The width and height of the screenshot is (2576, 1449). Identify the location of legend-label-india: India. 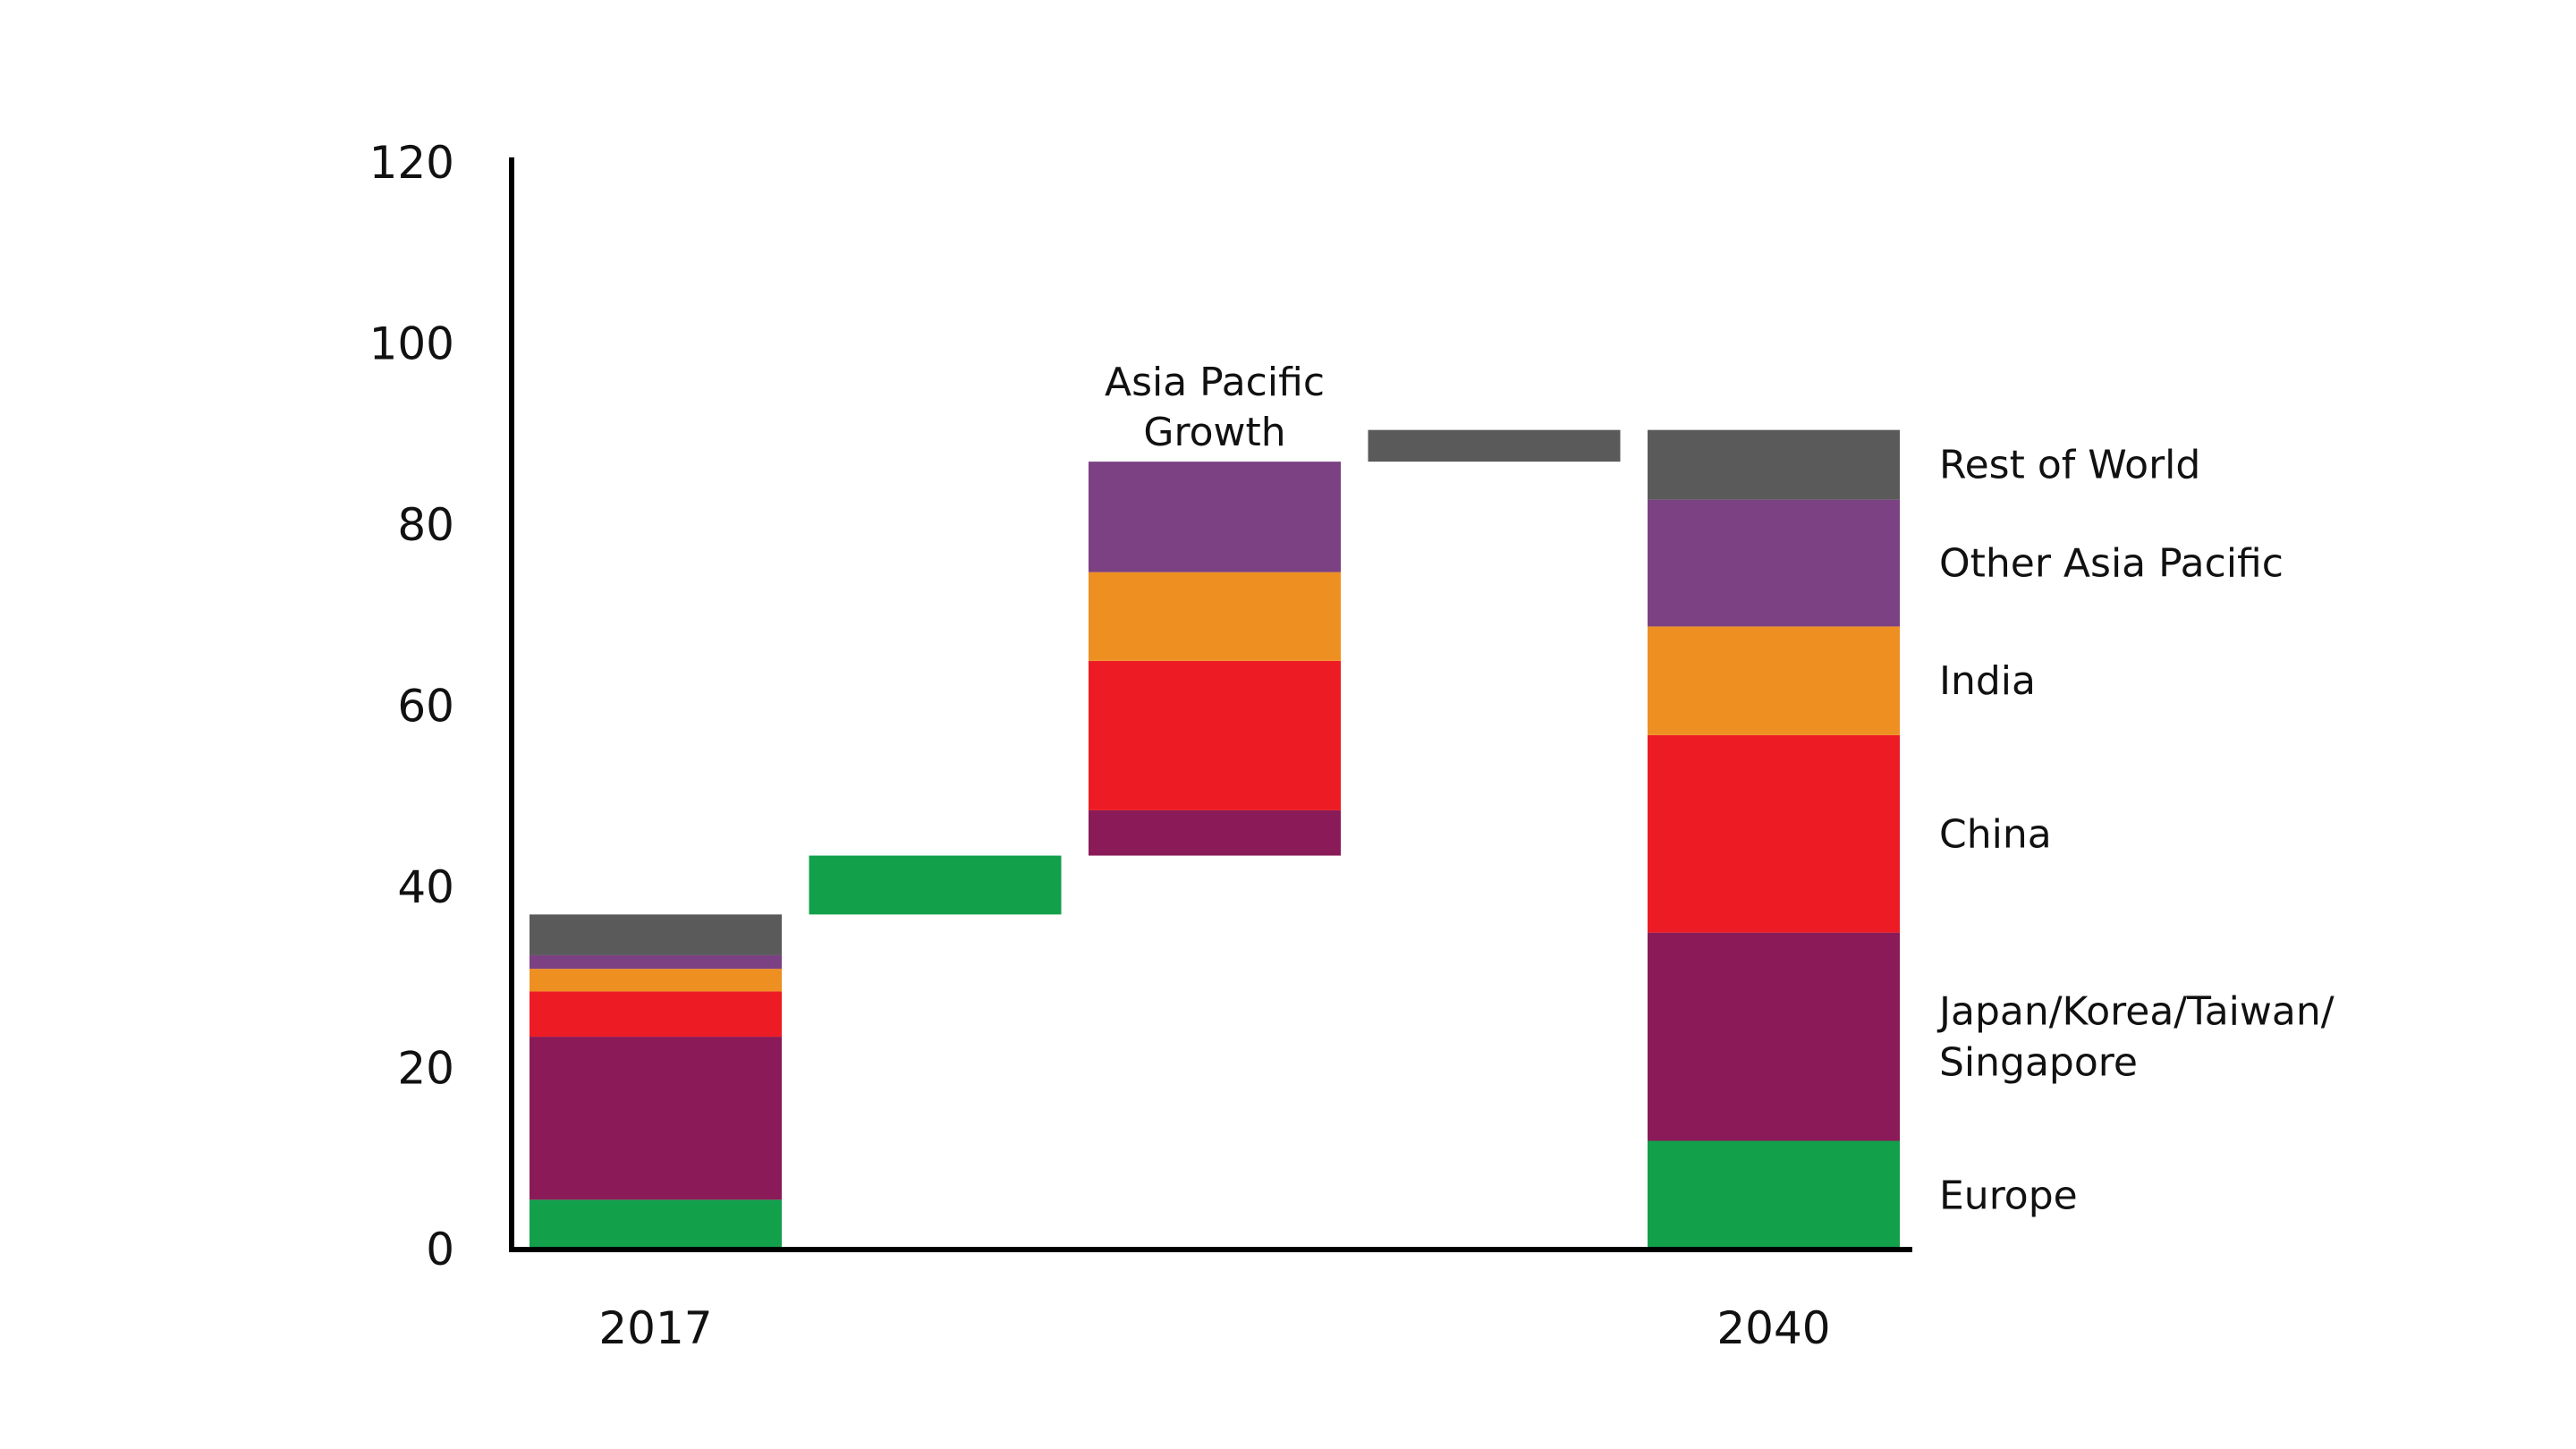
(1987, 681).